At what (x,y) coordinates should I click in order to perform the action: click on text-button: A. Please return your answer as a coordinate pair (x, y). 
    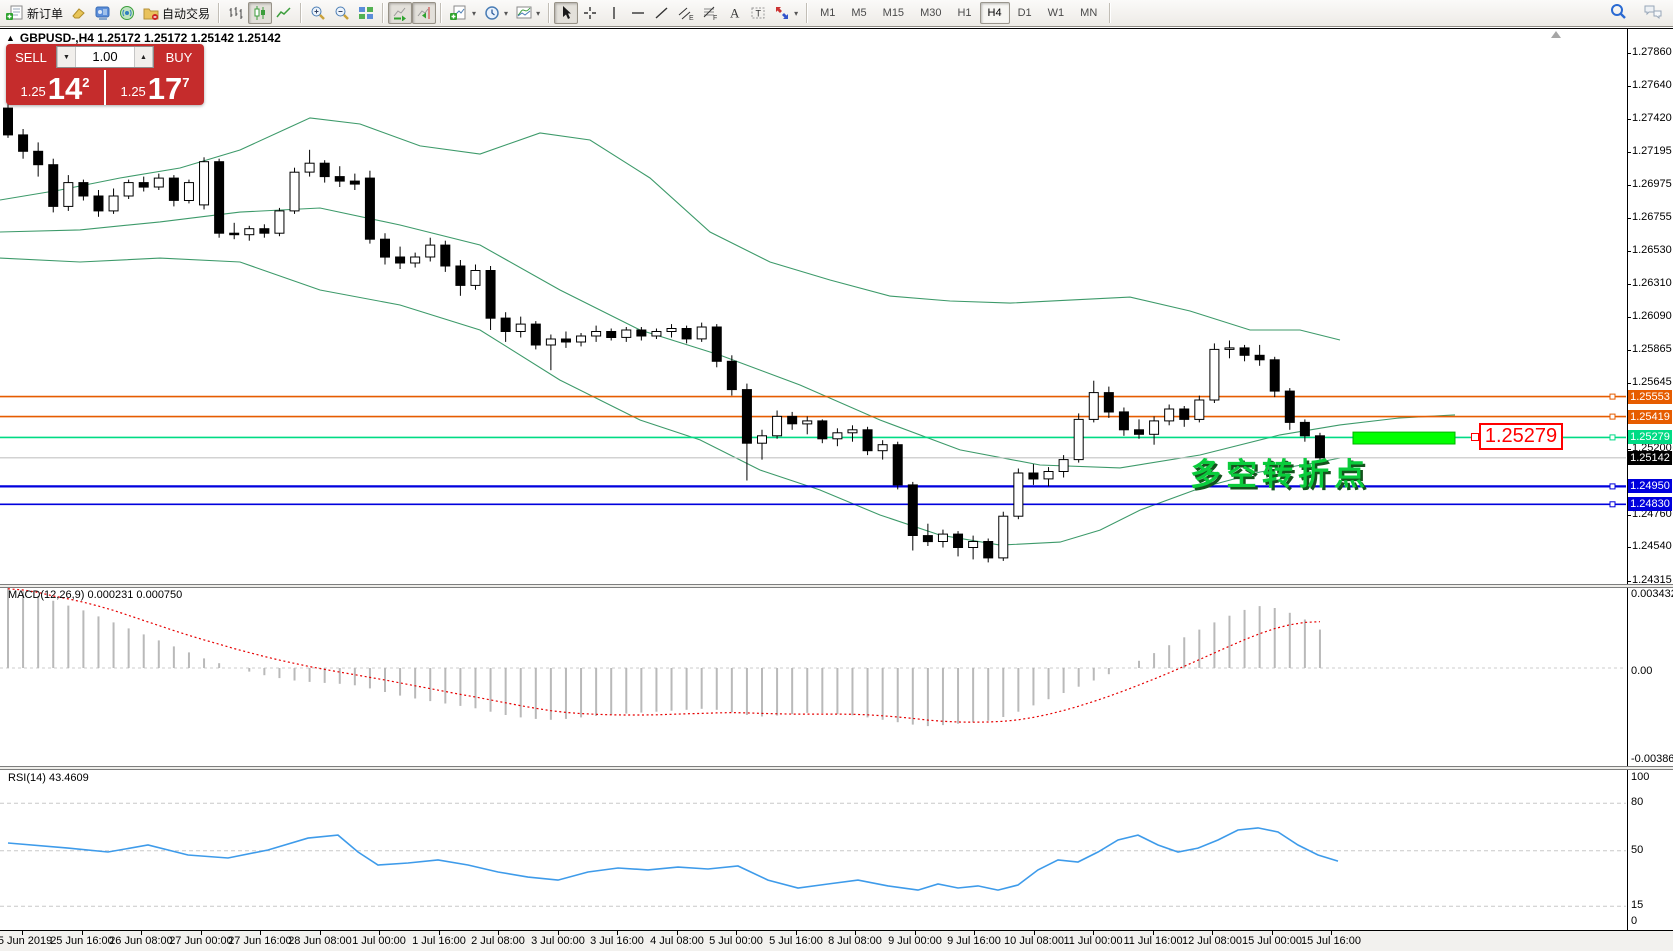
    Looking at the image, I should click on (734, 13).